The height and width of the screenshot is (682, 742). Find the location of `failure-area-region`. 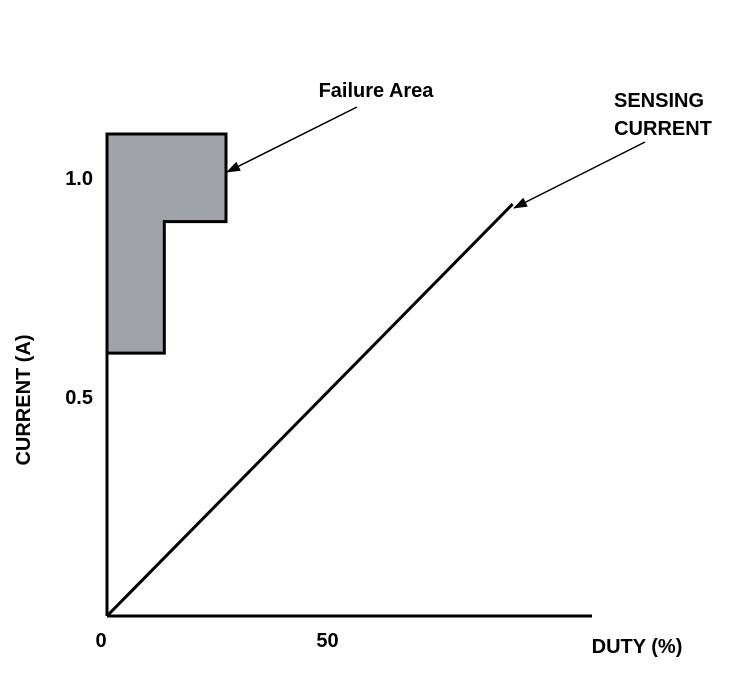

failure-area-region is located at coordinates (166, 243).